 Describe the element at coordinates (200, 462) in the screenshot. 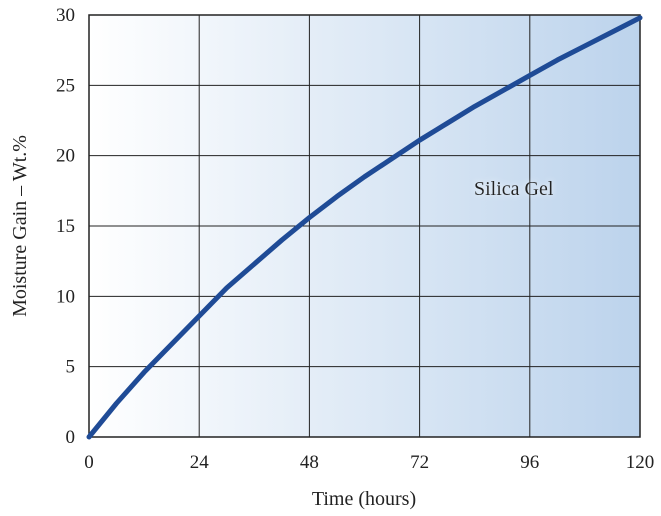

I see `x-tick-label: 24` at that location.